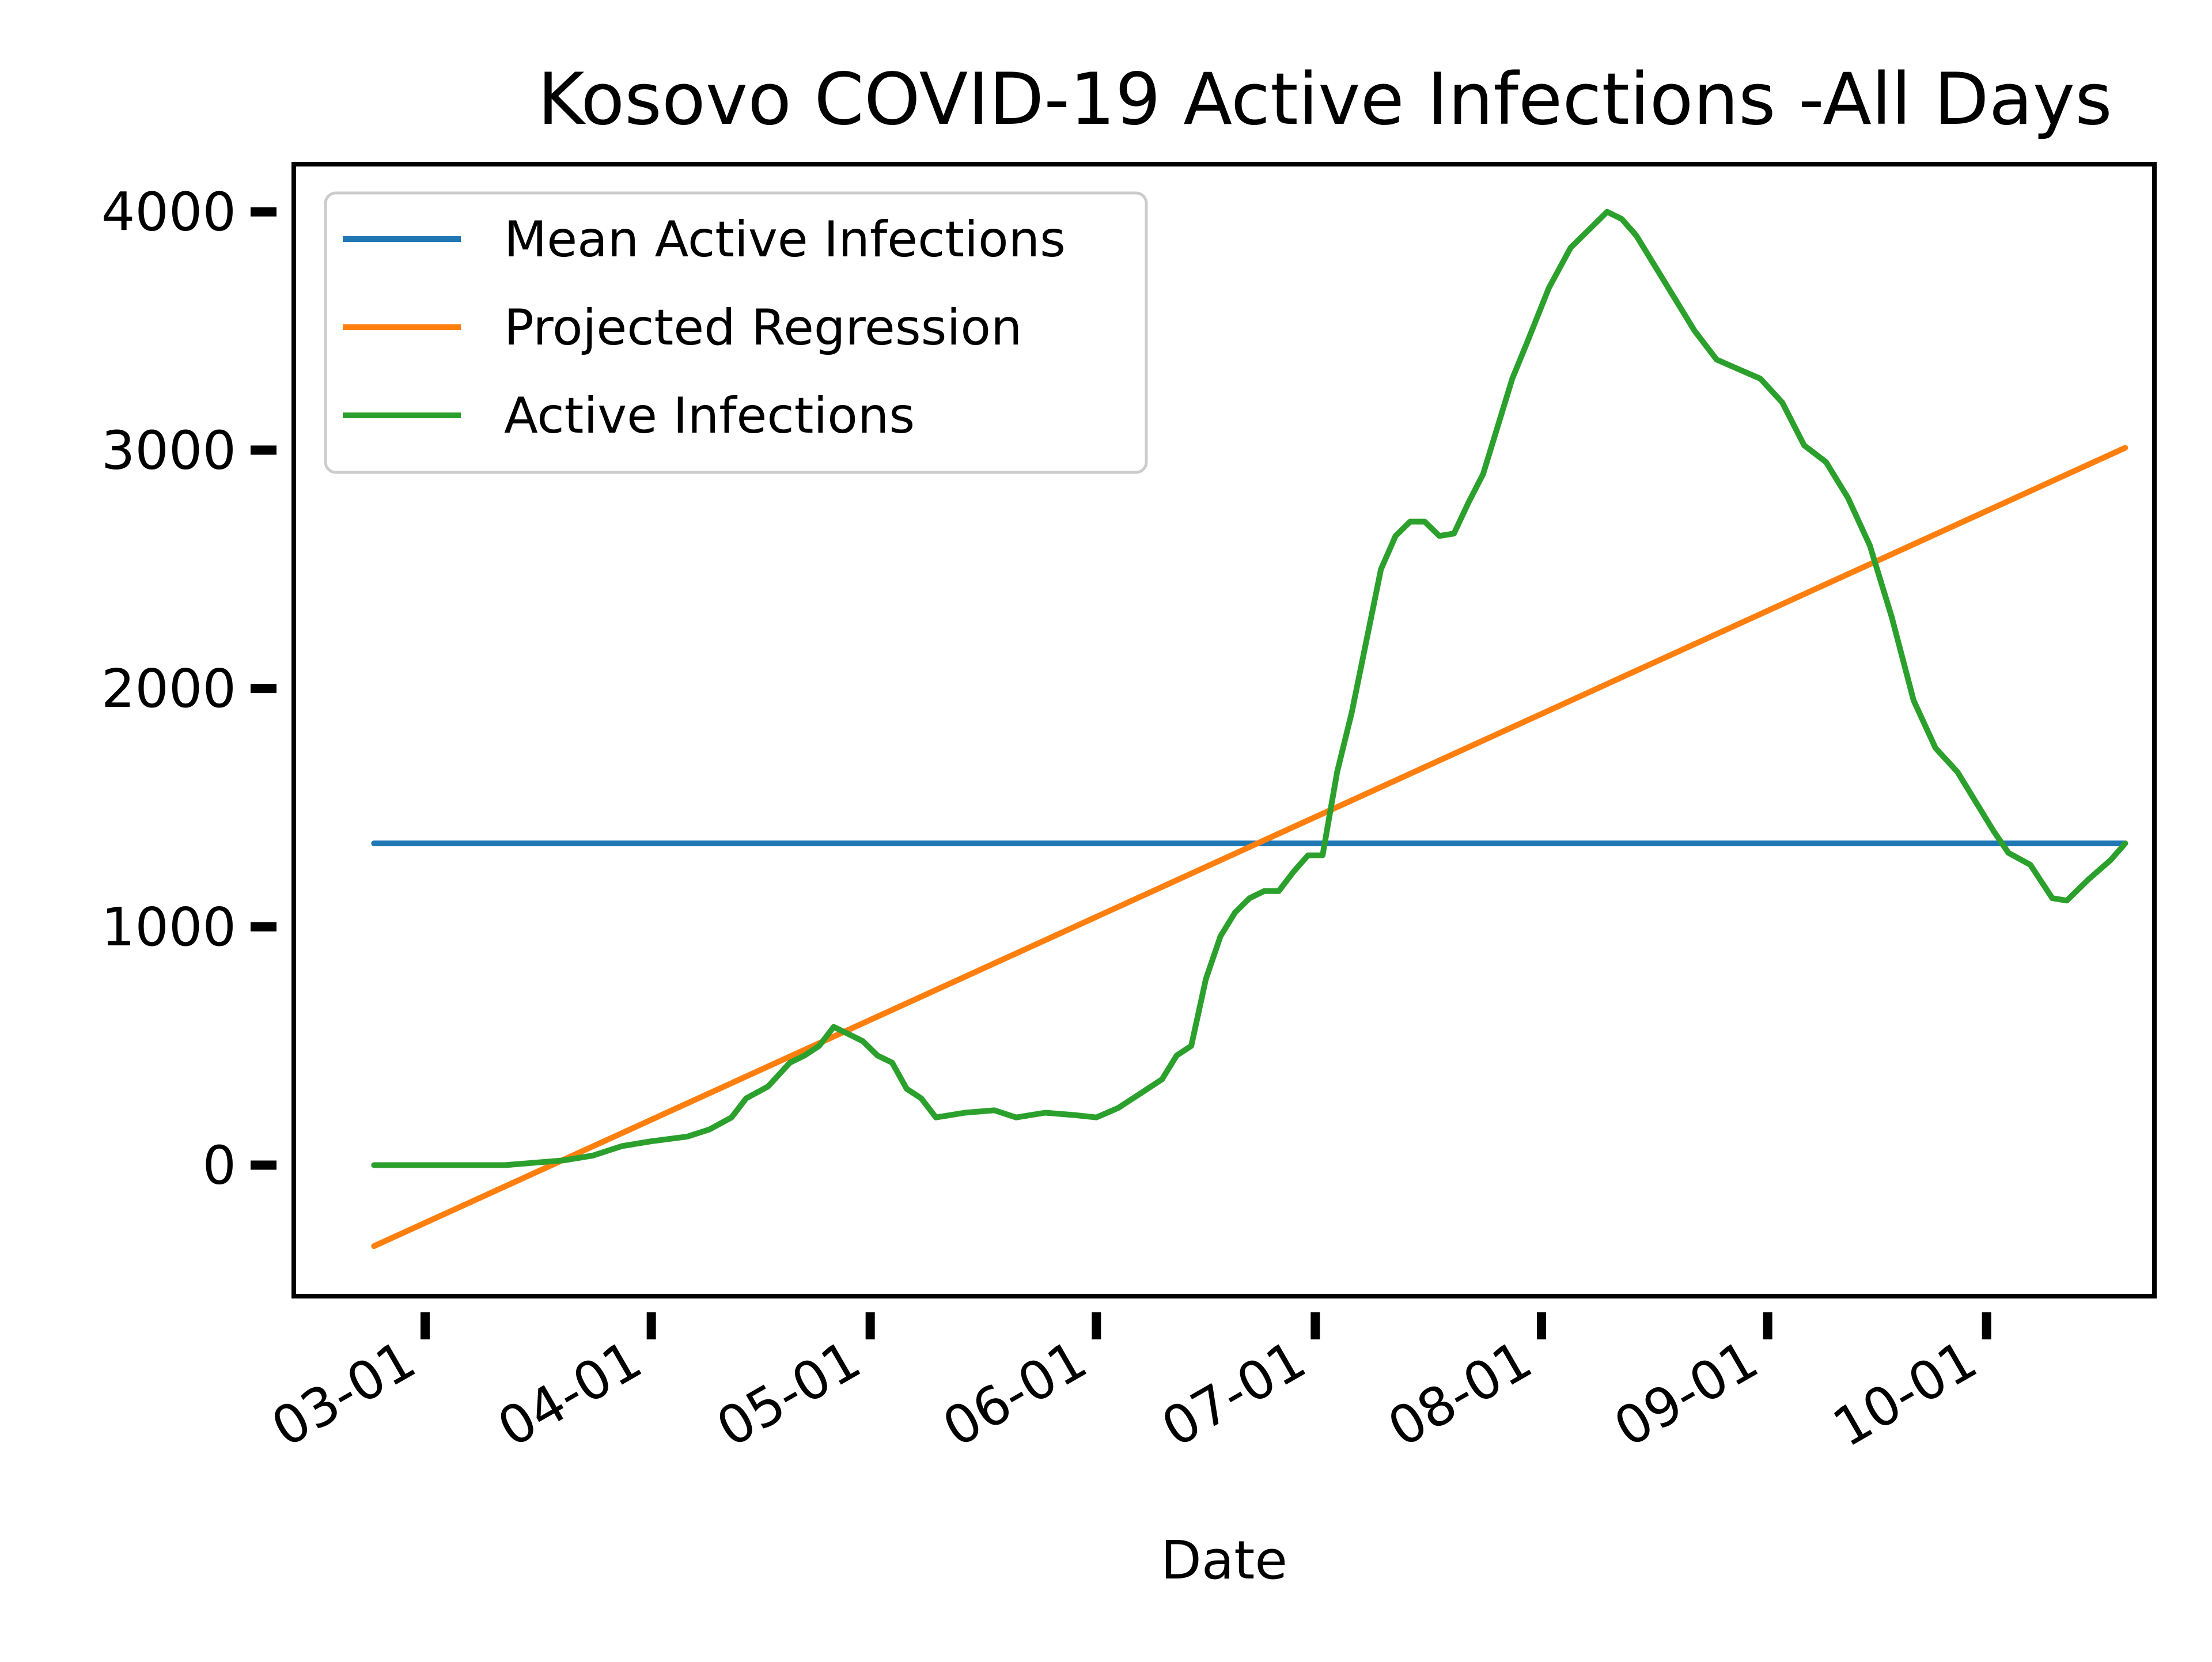 This screenshot has width=2212, height=1662. What do you see at coordinates (219, 1165) in the screenshot?
I see `y-tick-label: 0` at bounding box center [219, 1165].